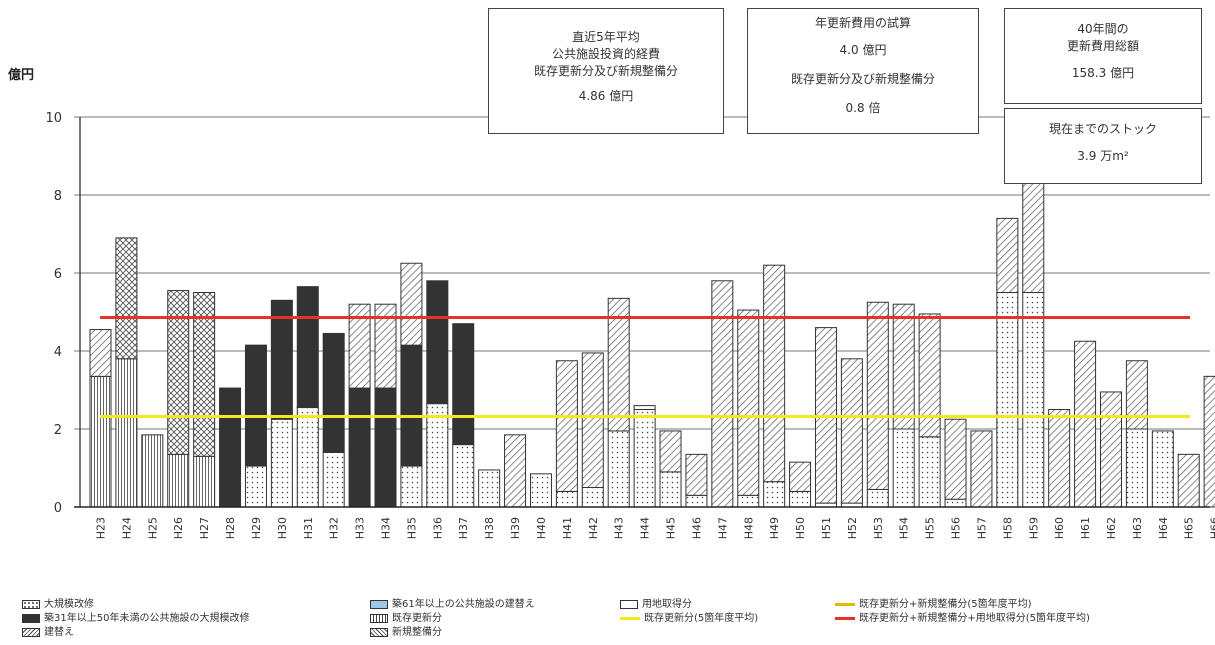 The image size is (1215, 645). What do you see at coordinates (956, 528) in the screenshot?
I see `x-tick-label: H56` at bounding box center [956, 528].